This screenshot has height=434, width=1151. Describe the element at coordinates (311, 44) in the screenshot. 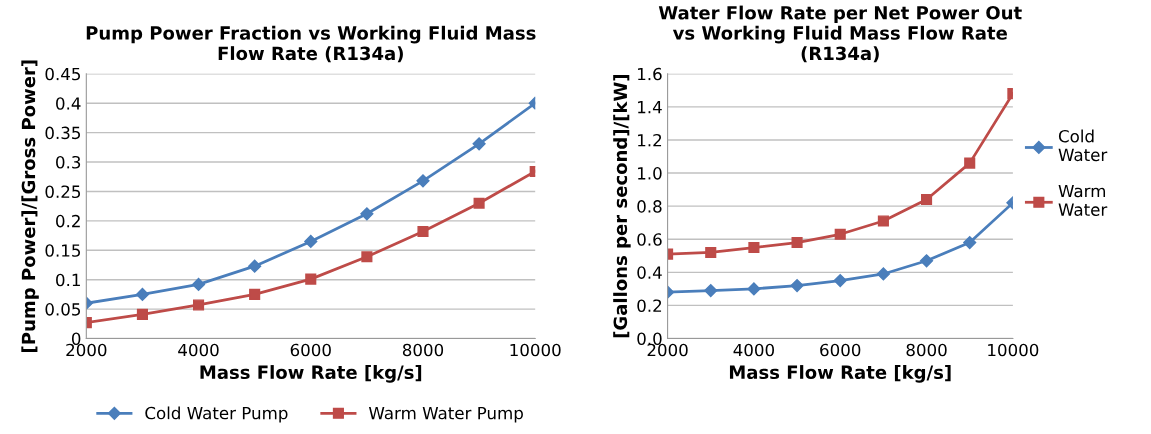

I see `chart-title: Pump Power Fraction vs Working Fluid Mass Flow Rate (R134a)` at that location.